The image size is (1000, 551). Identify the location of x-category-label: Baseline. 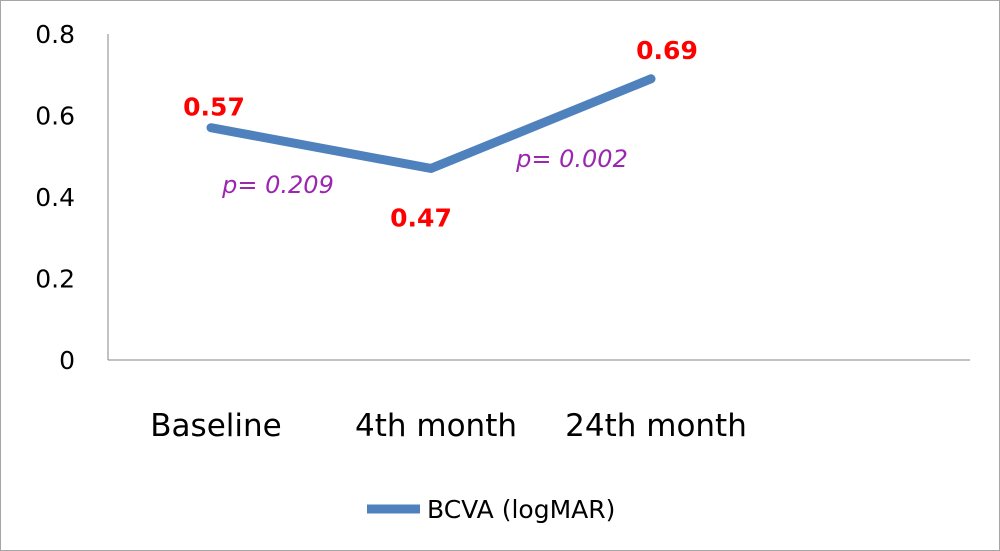
(215, 426).